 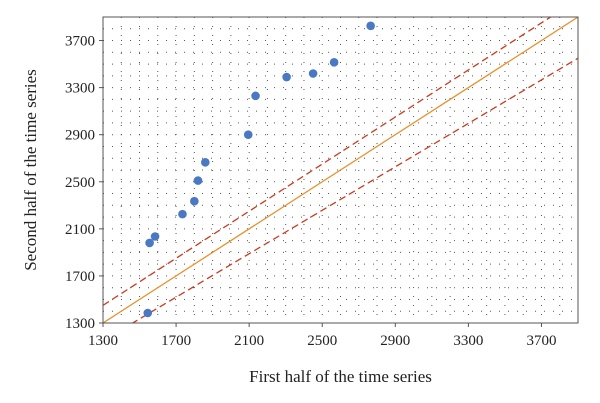 I want to click on y-tick-label: 2100, so click(x=80, y=230).